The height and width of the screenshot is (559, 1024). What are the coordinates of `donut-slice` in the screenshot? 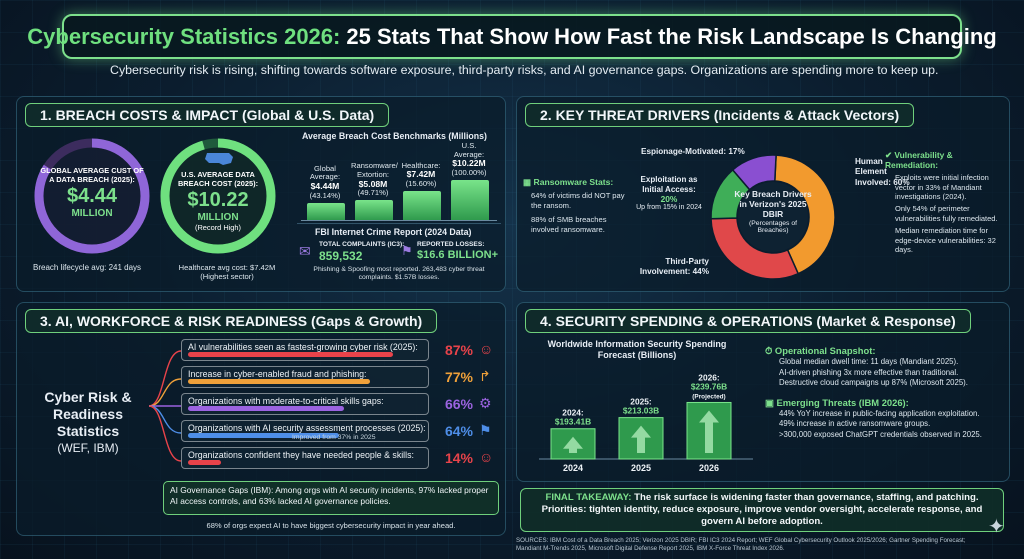 It's located at (754, 172).